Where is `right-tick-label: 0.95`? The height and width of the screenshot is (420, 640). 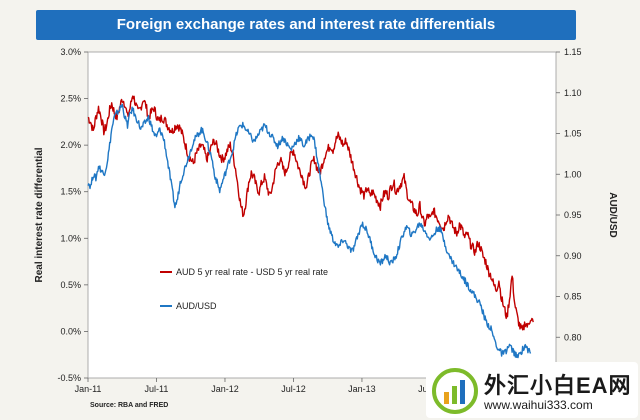
right-tick-label: 0.95 is located at coordinates (573, 215).